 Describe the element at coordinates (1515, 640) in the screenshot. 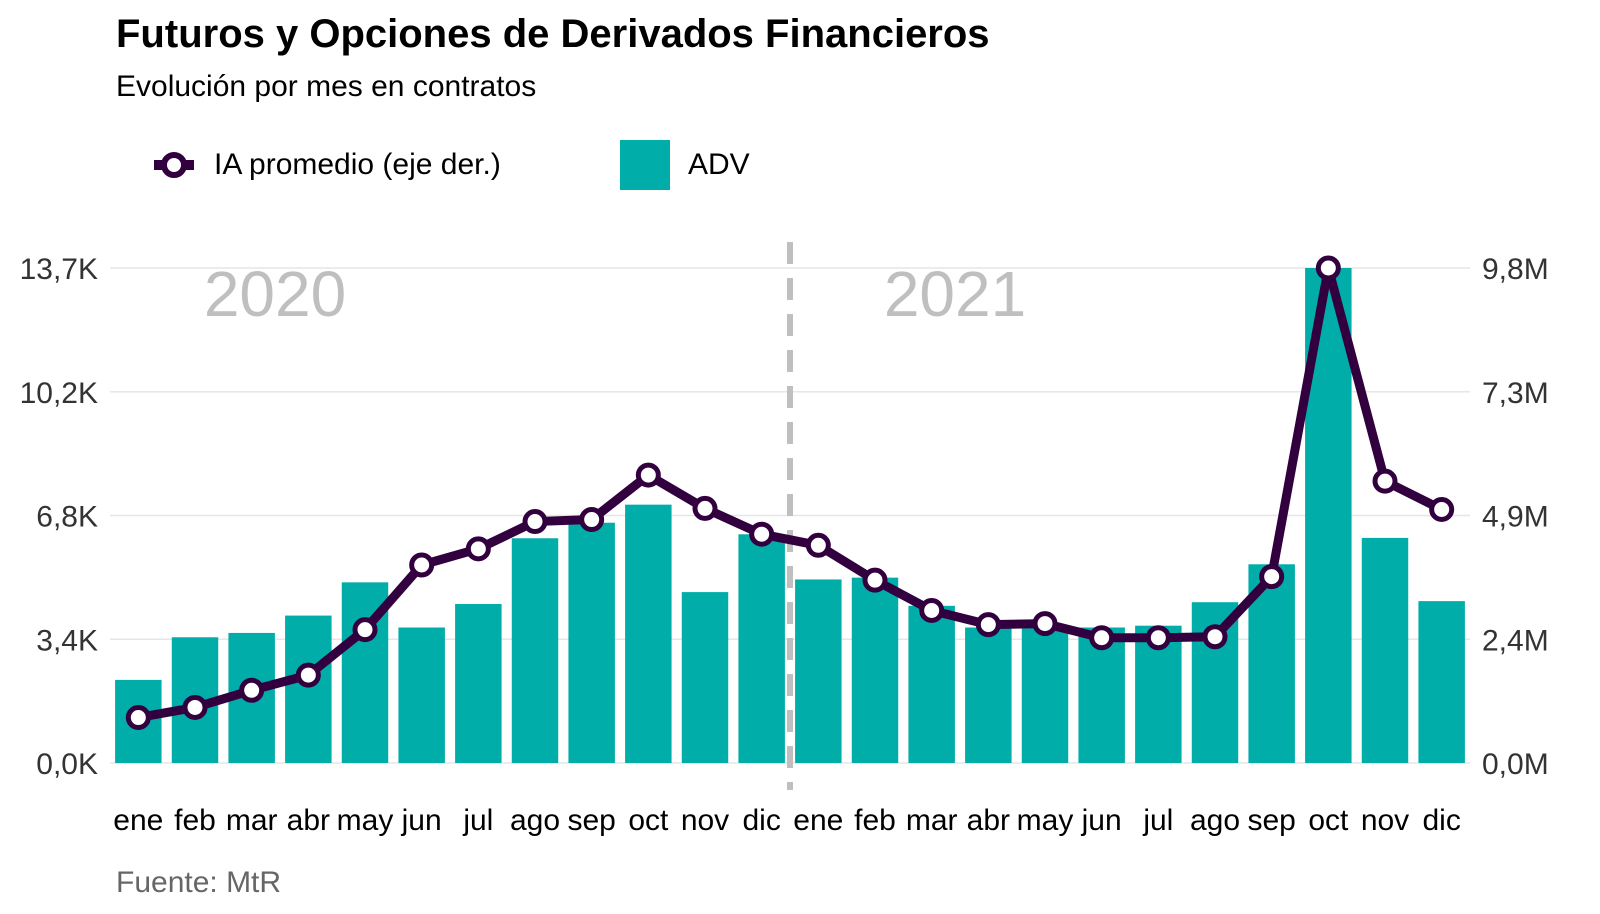

I see `y-right-tick-label: 2,4M` at that location.